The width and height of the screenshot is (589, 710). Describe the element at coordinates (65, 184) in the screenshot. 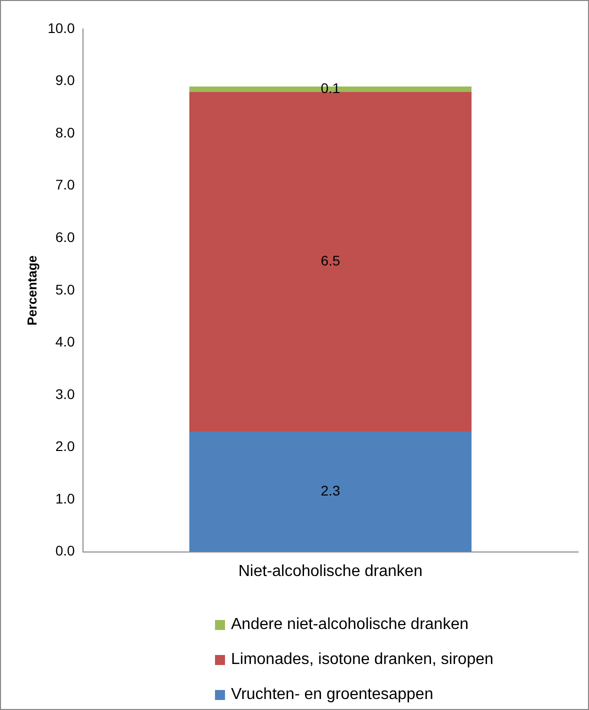

I see `y-tick-label: 7.0` at that location.